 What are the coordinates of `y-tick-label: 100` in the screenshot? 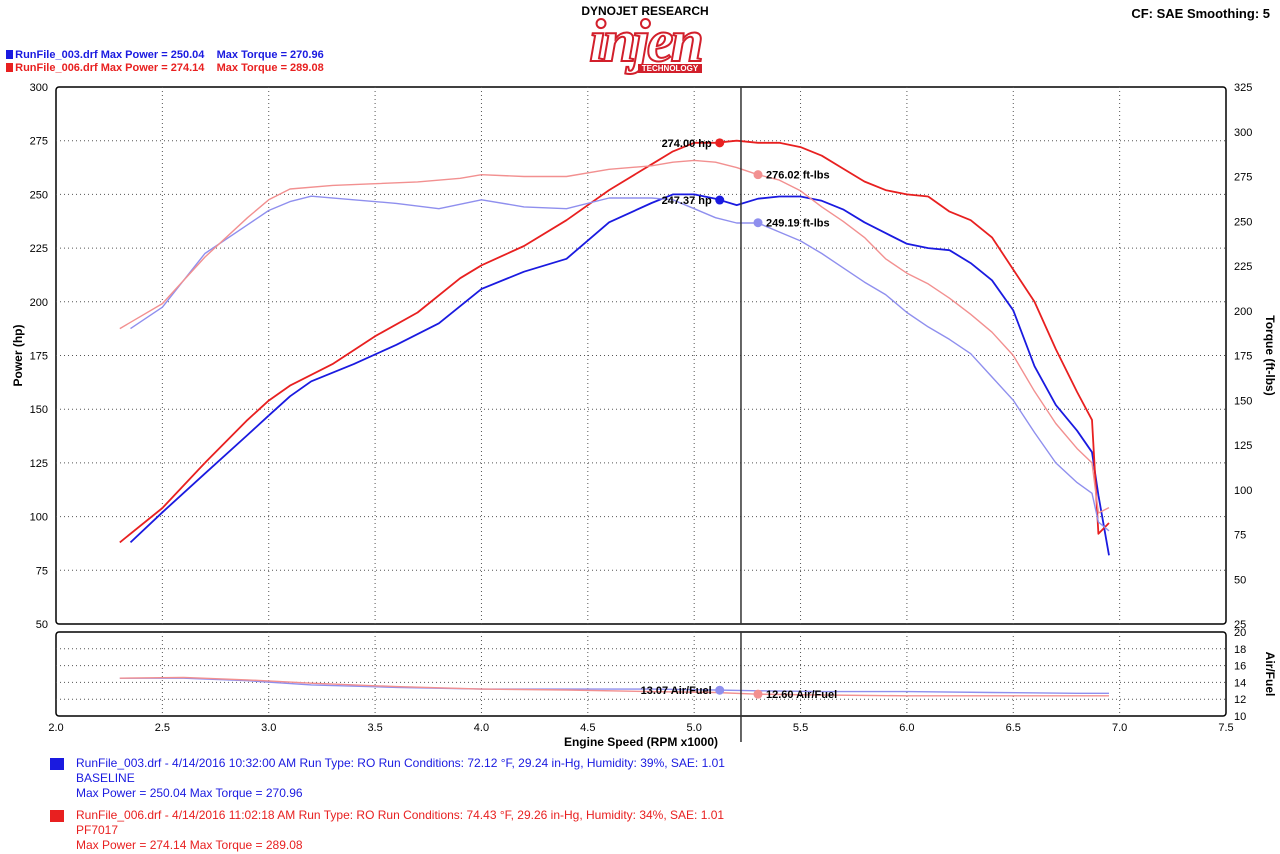 It's located at (39, 518).